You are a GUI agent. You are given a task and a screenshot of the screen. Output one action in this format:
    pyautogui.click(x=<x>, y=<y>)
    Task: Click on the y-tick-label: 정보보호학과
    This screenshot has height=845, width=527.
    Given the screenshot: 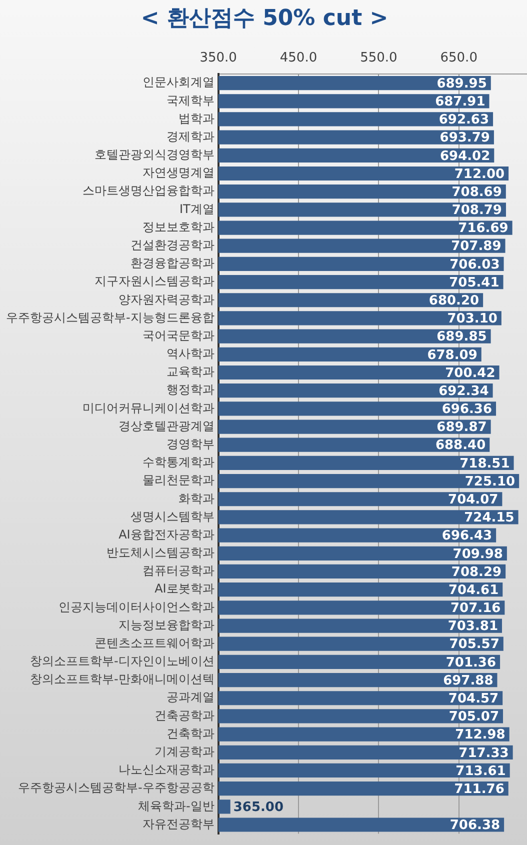 What is the action you would take?
    pyautogui.click(x=178, y=227)
    